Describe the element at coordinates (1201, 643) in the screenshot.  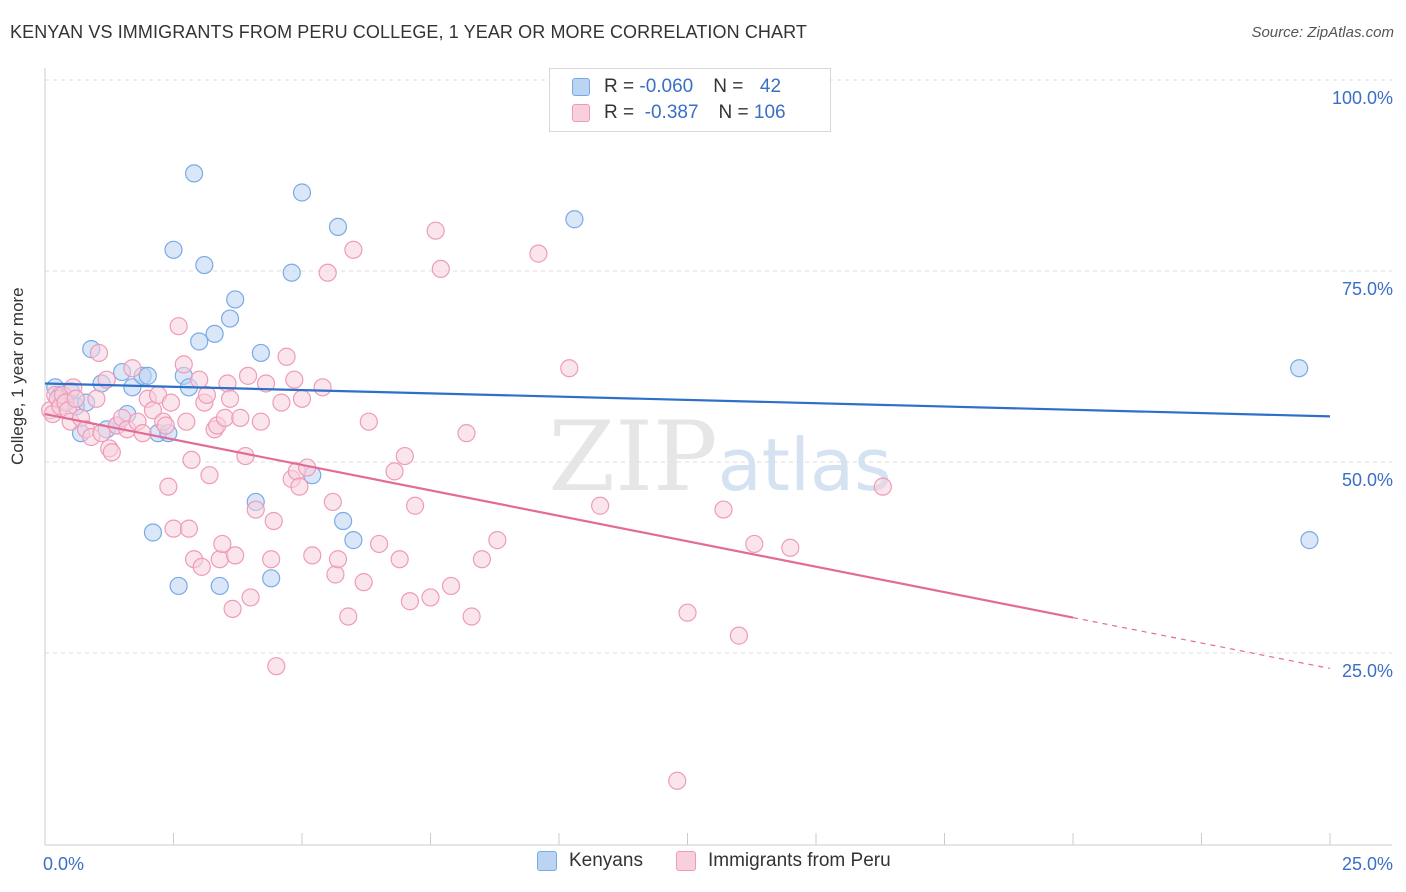
I see `peru-trend-line-extension` at that location.